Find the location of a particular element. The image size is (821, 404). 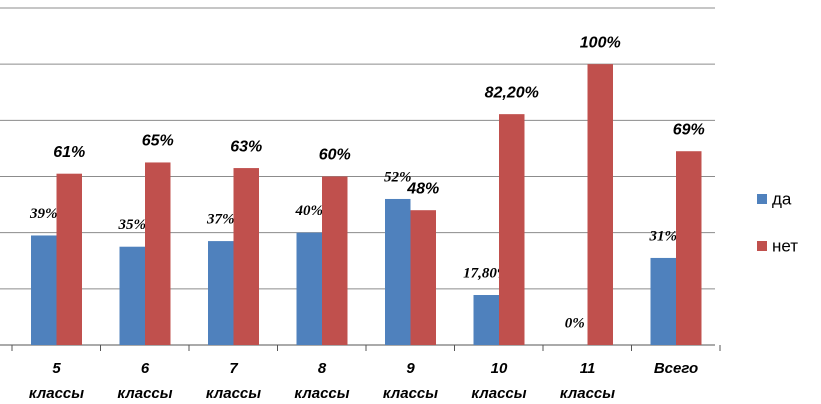

data-label: 60% is located at coordinates (335, 155).